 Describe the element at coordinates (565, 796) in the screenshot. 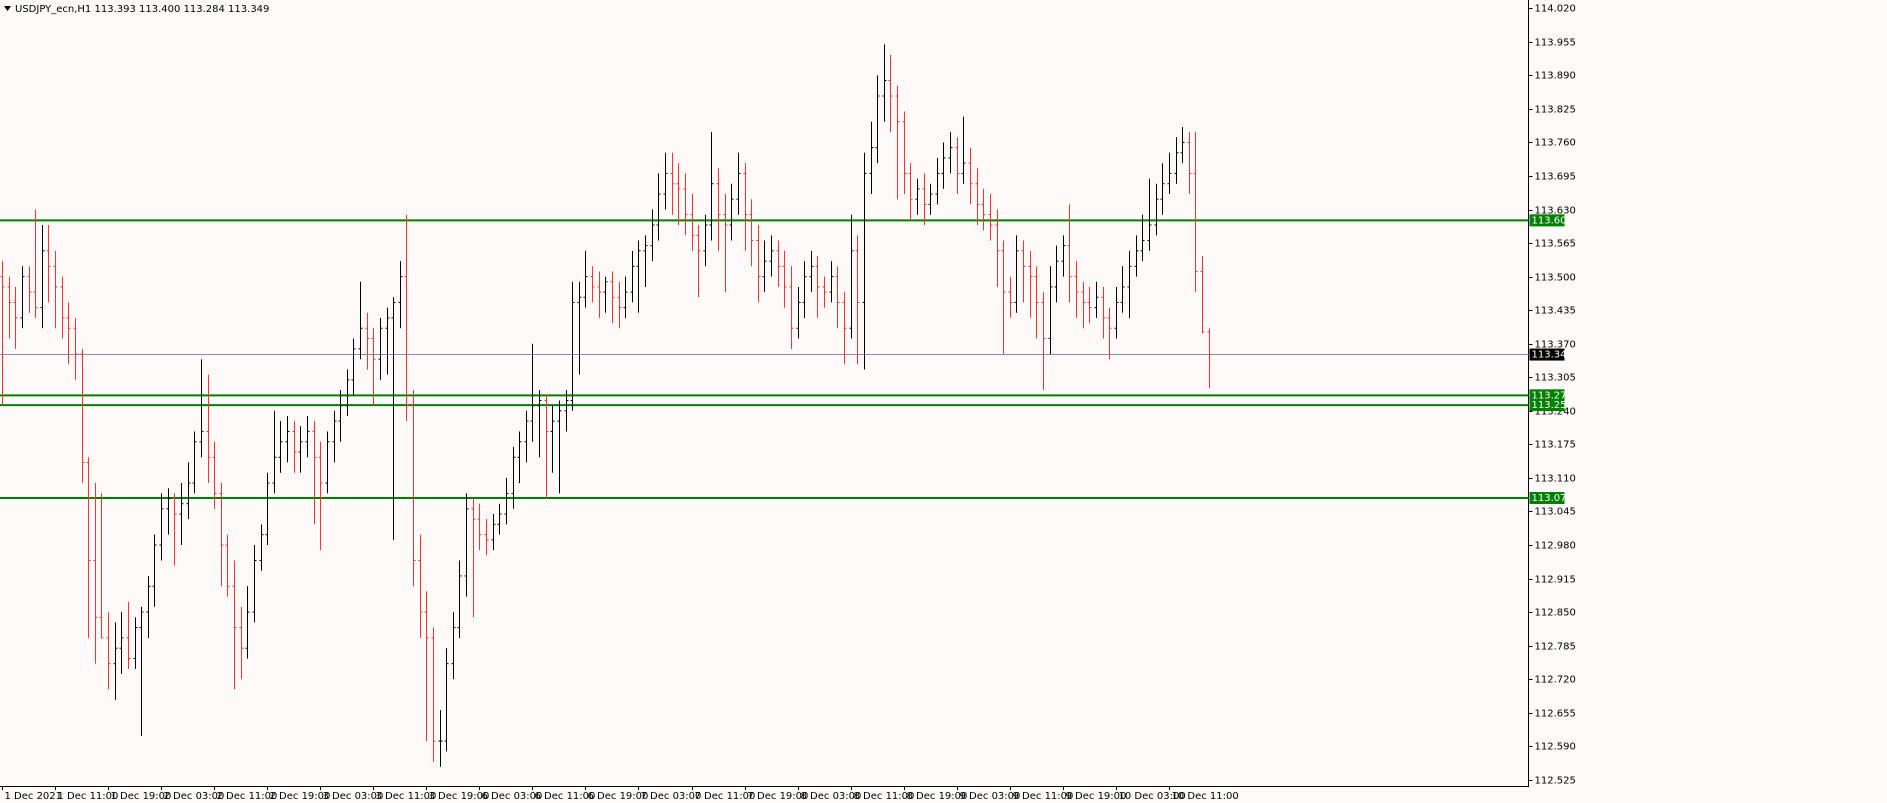

I see `x-tick-label: 6 Dec 11:00` at that location.